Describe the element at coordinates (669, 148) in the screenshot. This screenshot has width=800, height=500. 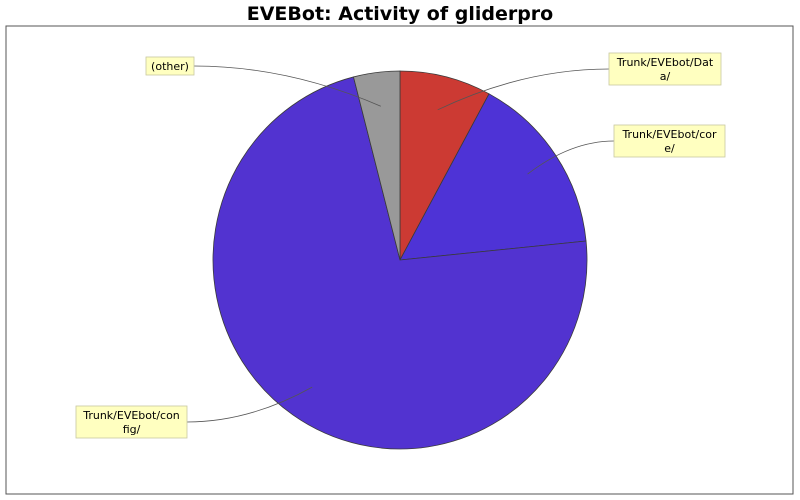
I see `slice-label-1-line-1: e/` at that location.